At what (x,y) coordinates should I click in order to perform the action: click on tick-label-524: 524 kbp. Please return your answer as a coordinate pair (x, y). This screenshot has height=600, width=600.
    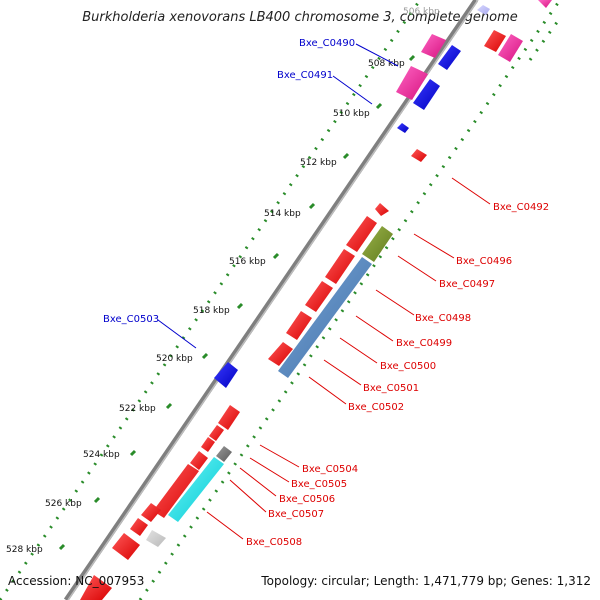
    Looking at the image, I should click on (101, 455).